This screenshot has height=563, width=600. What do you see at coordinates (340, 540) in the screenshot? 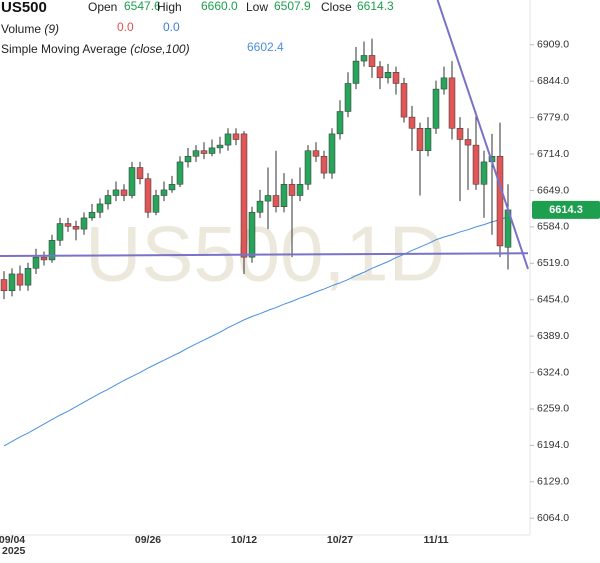
I see `x-tick-label: 10/27` at bounding box center [340, 540].